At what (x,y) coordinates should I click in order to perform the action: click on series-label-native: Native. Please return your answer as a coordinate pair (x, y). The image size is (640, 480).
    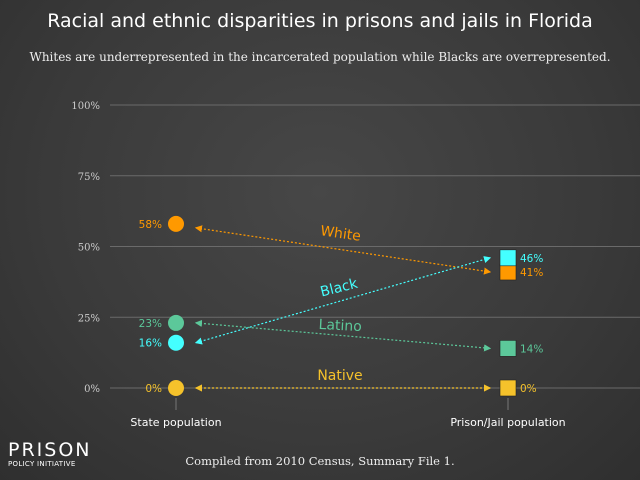
    Looking at the image, I should click on (339, 376).